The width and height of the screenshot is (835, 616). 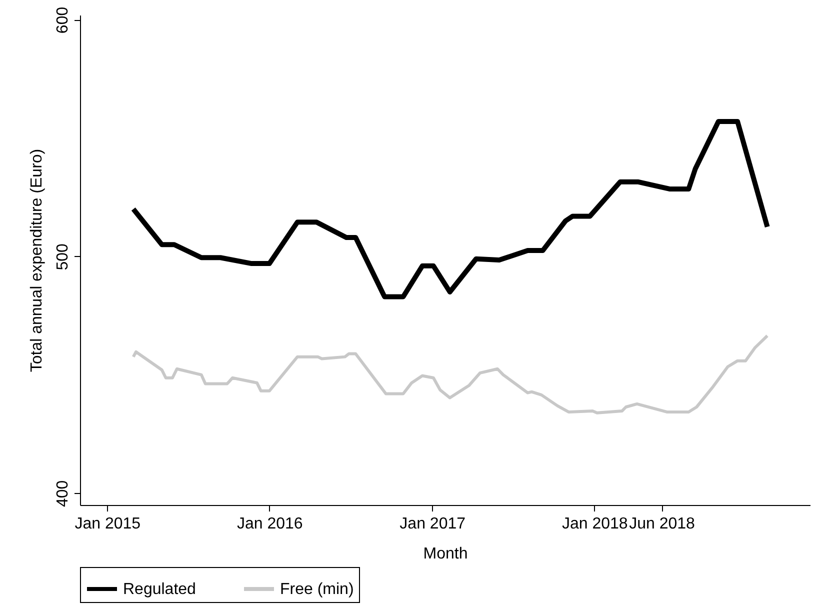 What do you see at coordinates (662, 524) in the screenshot?
I see `x-tick-label: Jun 2018` at bounding box center [662, 524].